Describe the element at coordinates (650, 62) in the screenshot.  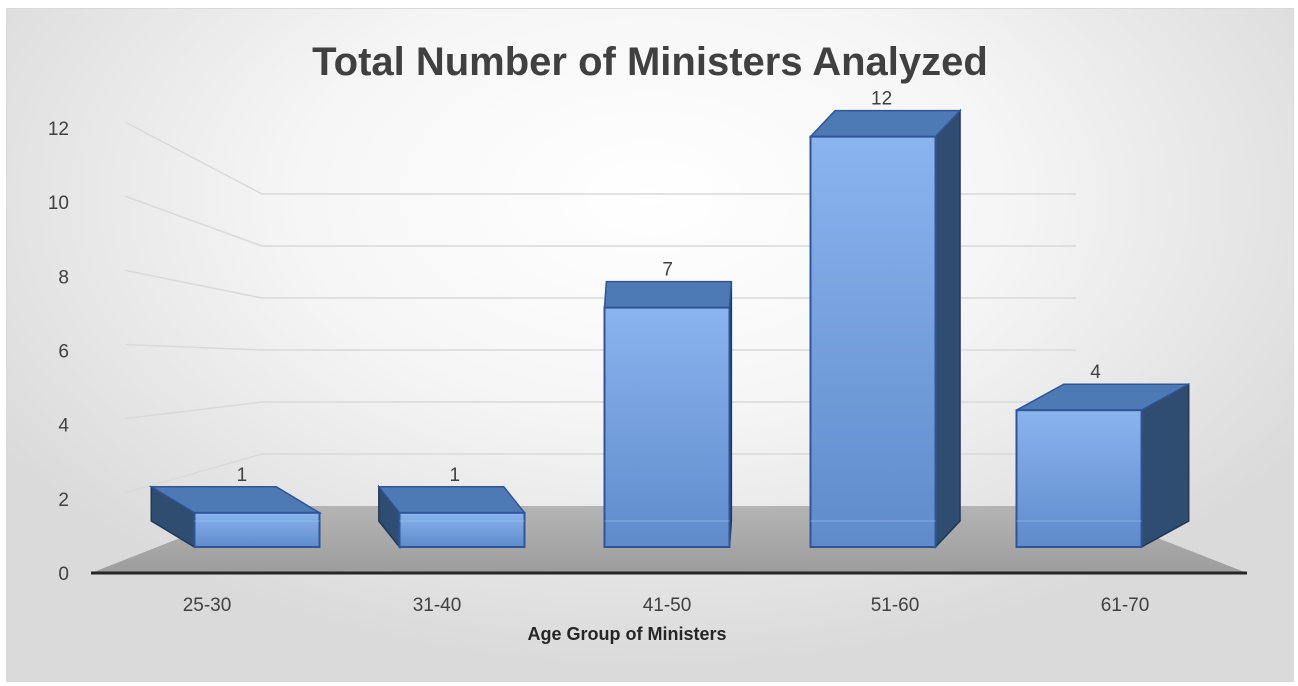
I see `chart-title: Total Number of Ministers Analyzed` at that location.